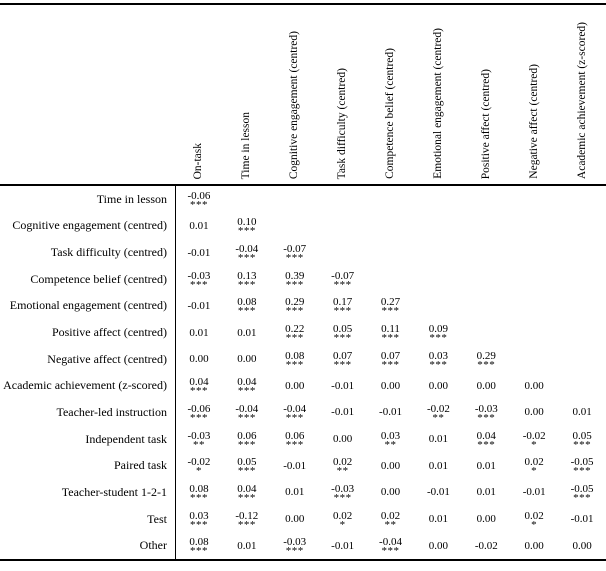  Describe the element at coordinates (534, 444) in the screenshot. I see `significance-stars: *` at that location.